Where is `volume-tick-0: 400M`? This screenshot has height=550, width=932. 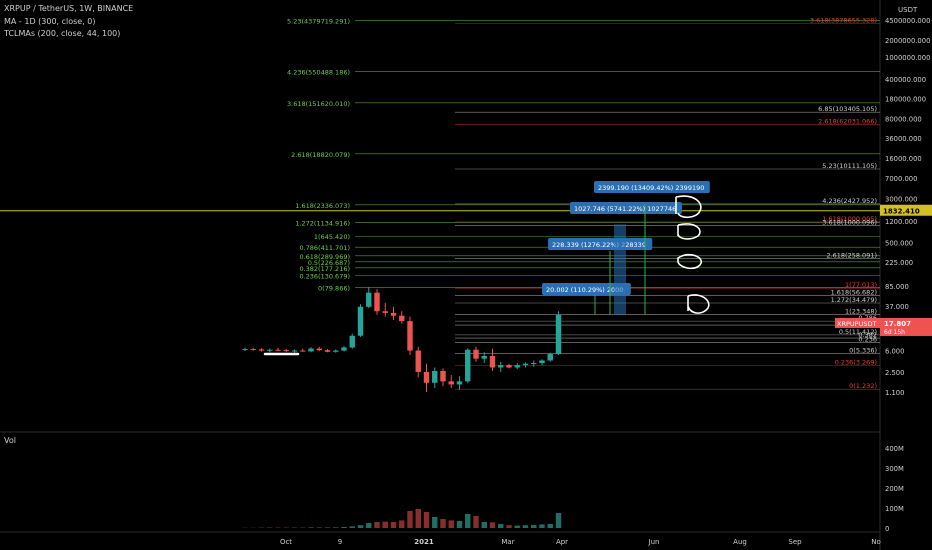 volume-tick-0: 400M is located at coordinates (894, 449).